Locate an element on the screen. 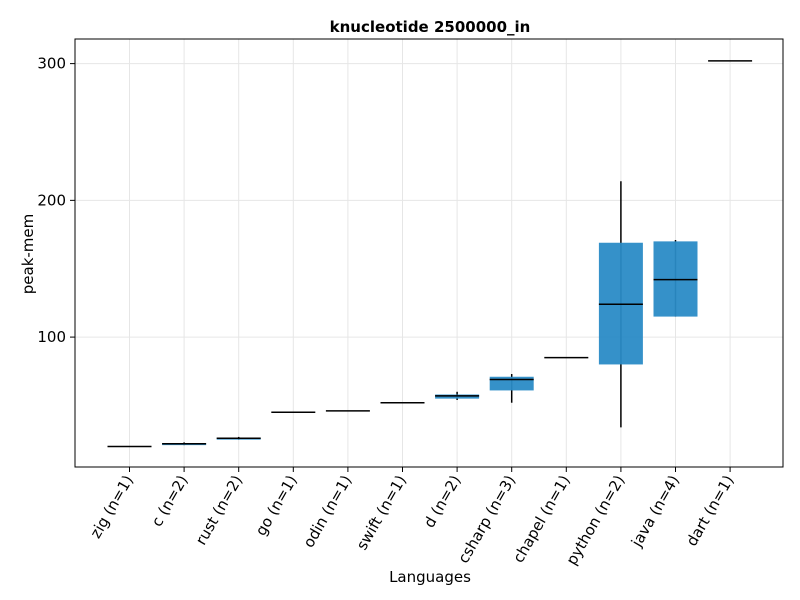 The width and height of the screenshot is (800, 600). x-tick-label: python (n=2) is located at coordinates (595, 520).